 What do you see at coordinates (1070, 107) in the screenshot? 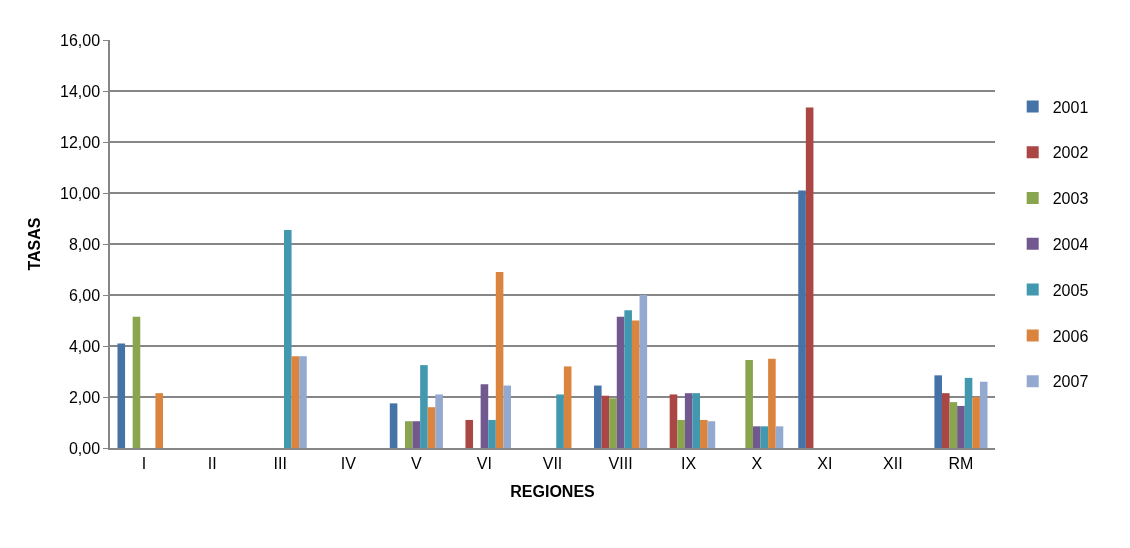
I see `legend-label: 2001` at bounding box center [1070, 107].